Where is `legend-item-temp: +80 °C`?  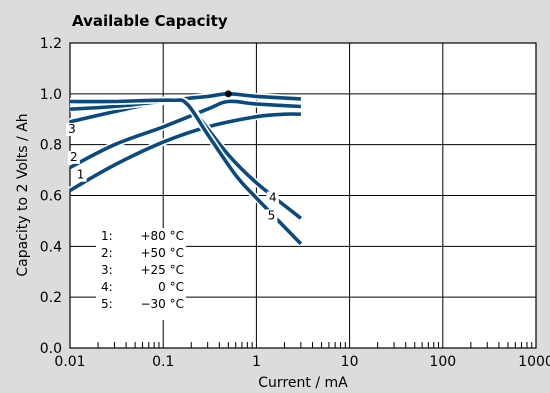
legend-item-temp: +80 °C is located at coordinates (162, 236).